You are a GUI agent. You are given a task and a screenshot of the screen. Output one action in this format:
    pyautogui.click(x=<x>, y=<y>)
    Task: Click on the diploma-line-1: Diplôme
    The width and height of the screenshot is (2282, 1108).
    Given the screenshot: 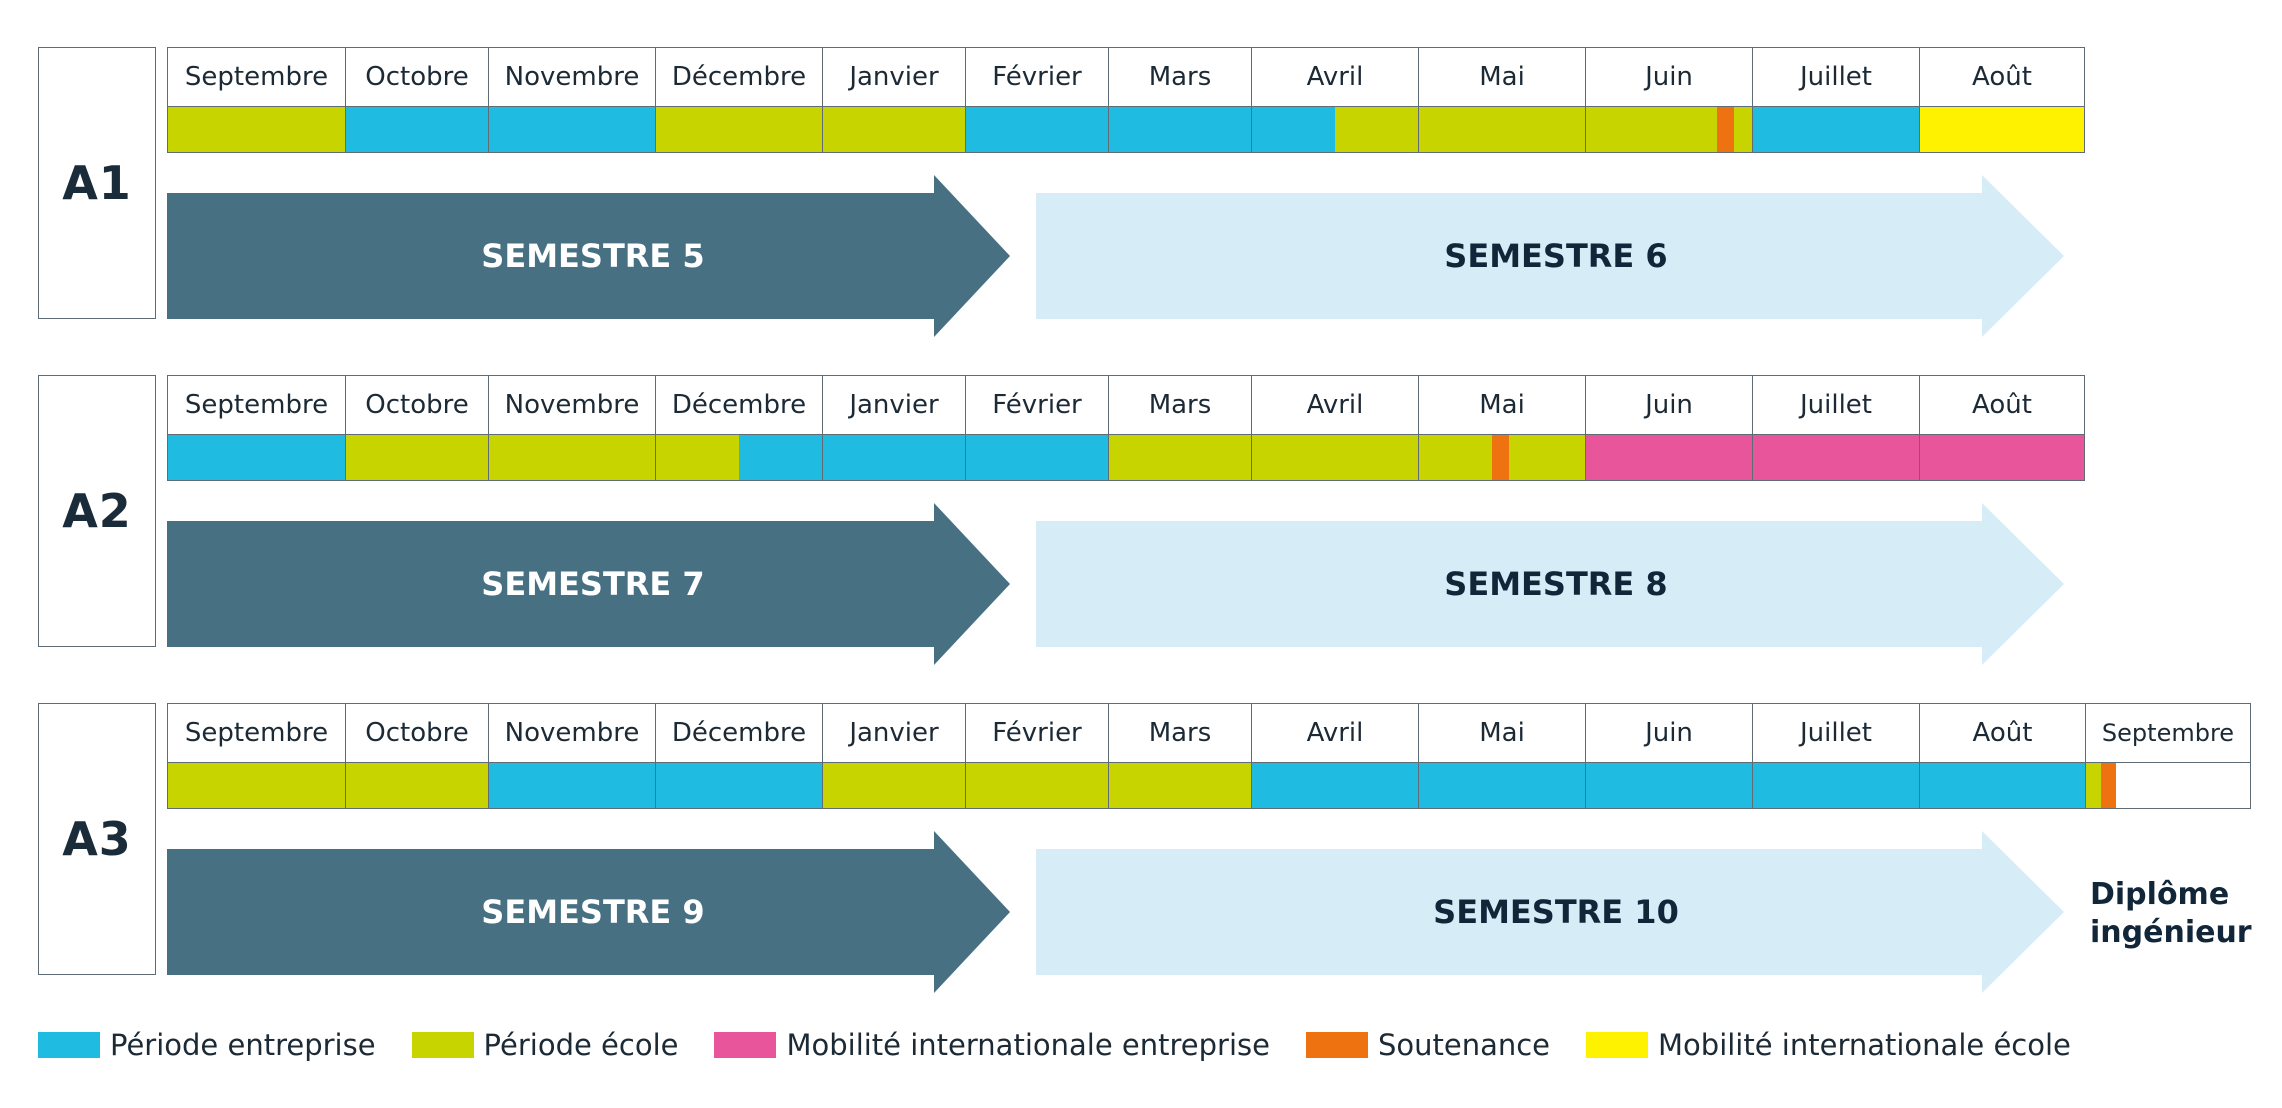 What is the action you would take?
    pyautogui.click(x=2160, y=894)
    